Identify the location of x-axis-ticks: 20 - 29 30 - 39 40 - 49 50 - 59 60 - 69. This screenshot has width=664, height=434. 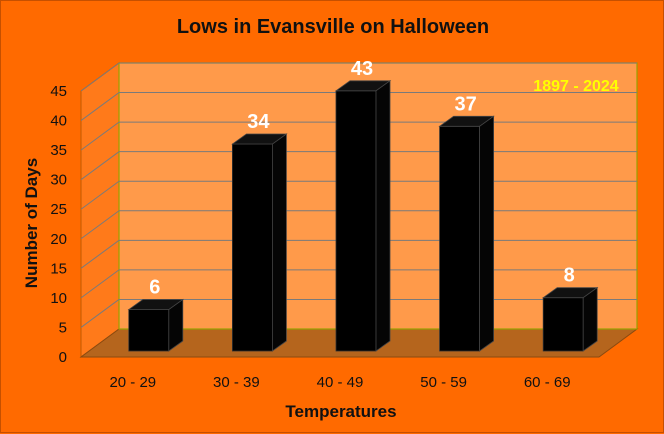
(339, 382).